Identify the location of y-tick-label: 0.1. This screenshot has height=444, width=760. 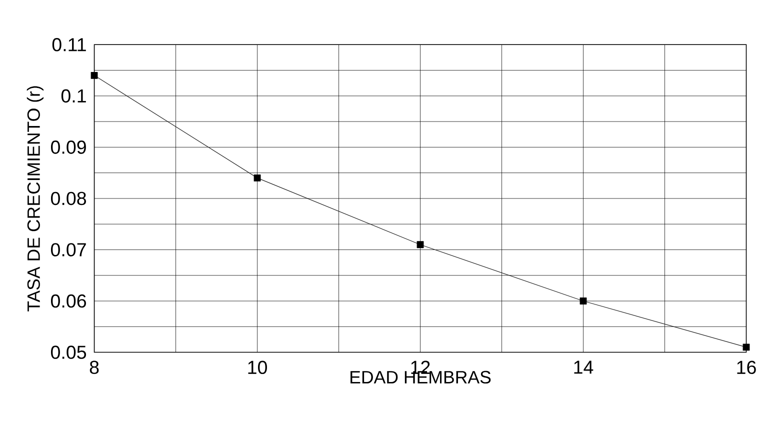
(73, 96).